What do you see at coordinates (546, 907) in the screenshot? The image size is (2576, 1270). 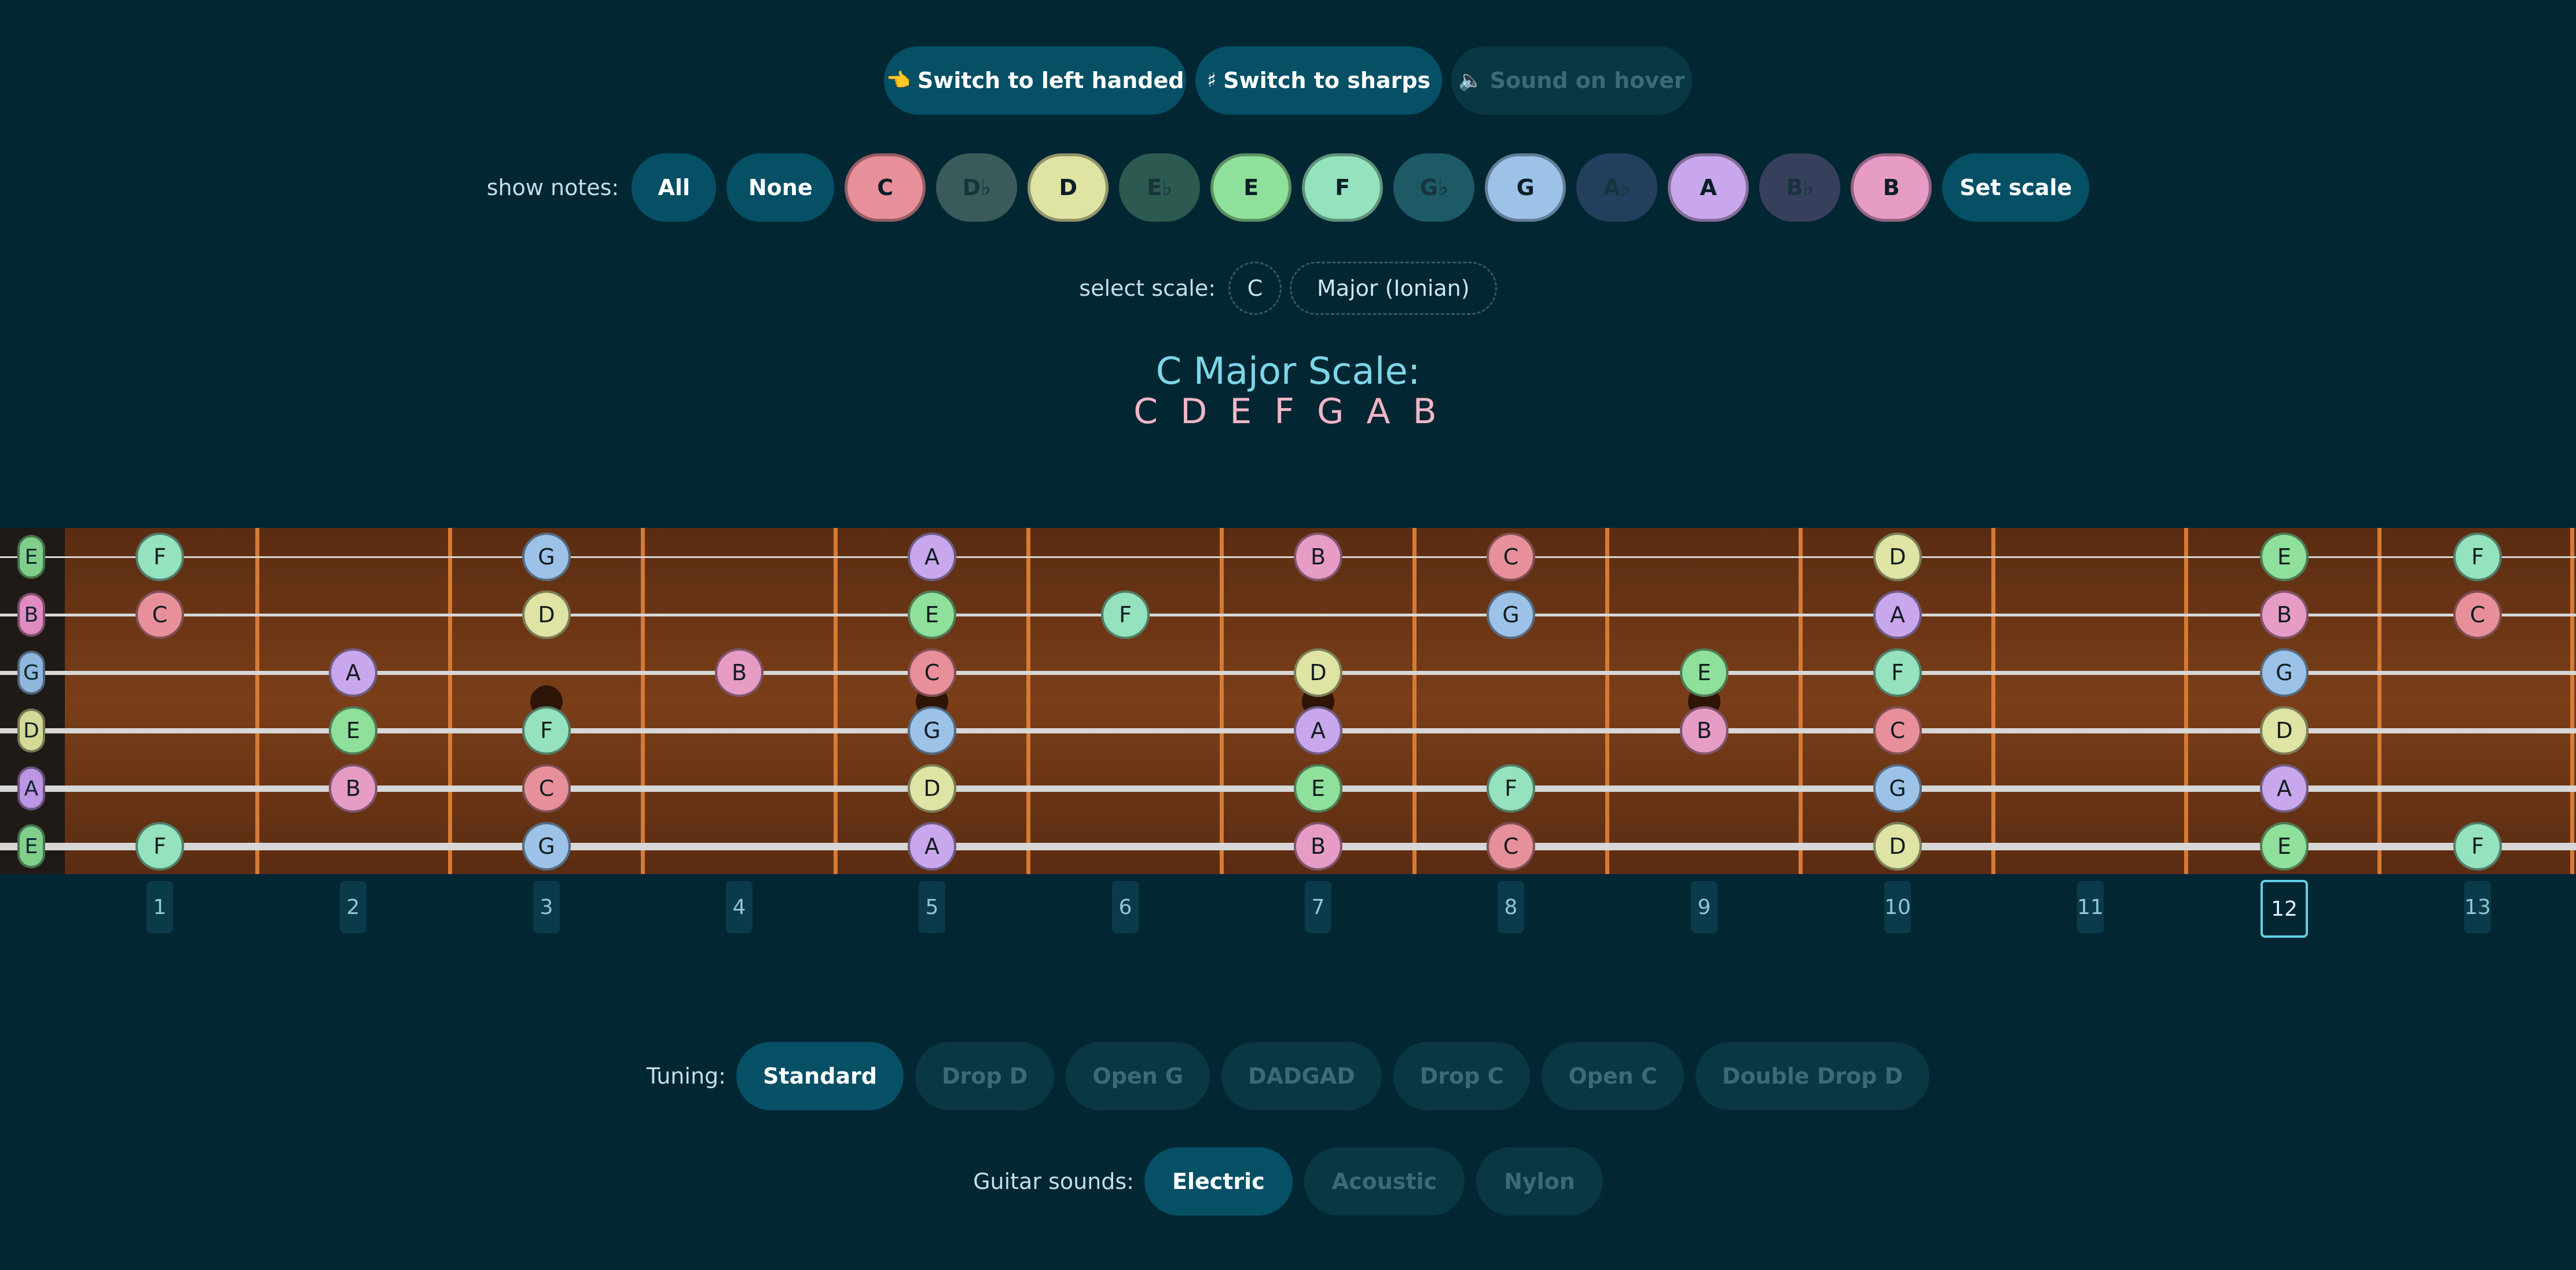 I see `fret-number: 3` at bounding box center [546, 907].